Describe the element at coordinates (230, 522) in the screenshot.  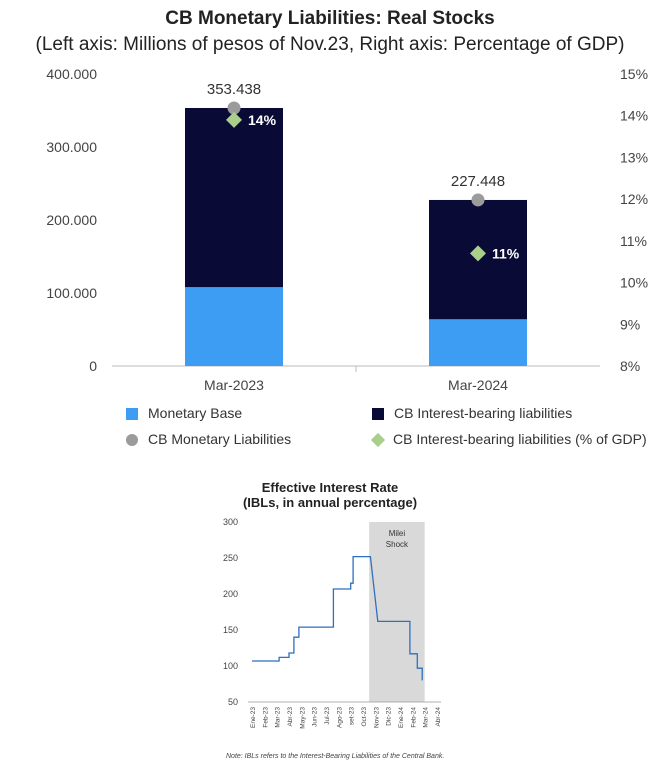
I see `y-tick-label: 300` at that location.